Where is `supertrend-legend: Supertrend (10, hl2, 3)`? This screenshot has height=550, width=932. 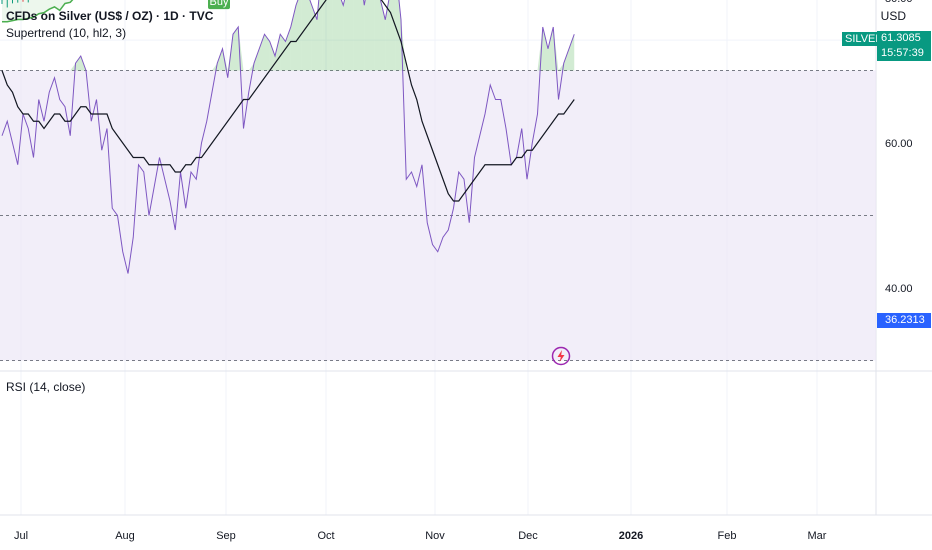
supertrend-legend: Supertrend (10, hl2, 3) is located at coordinates (66, 33).